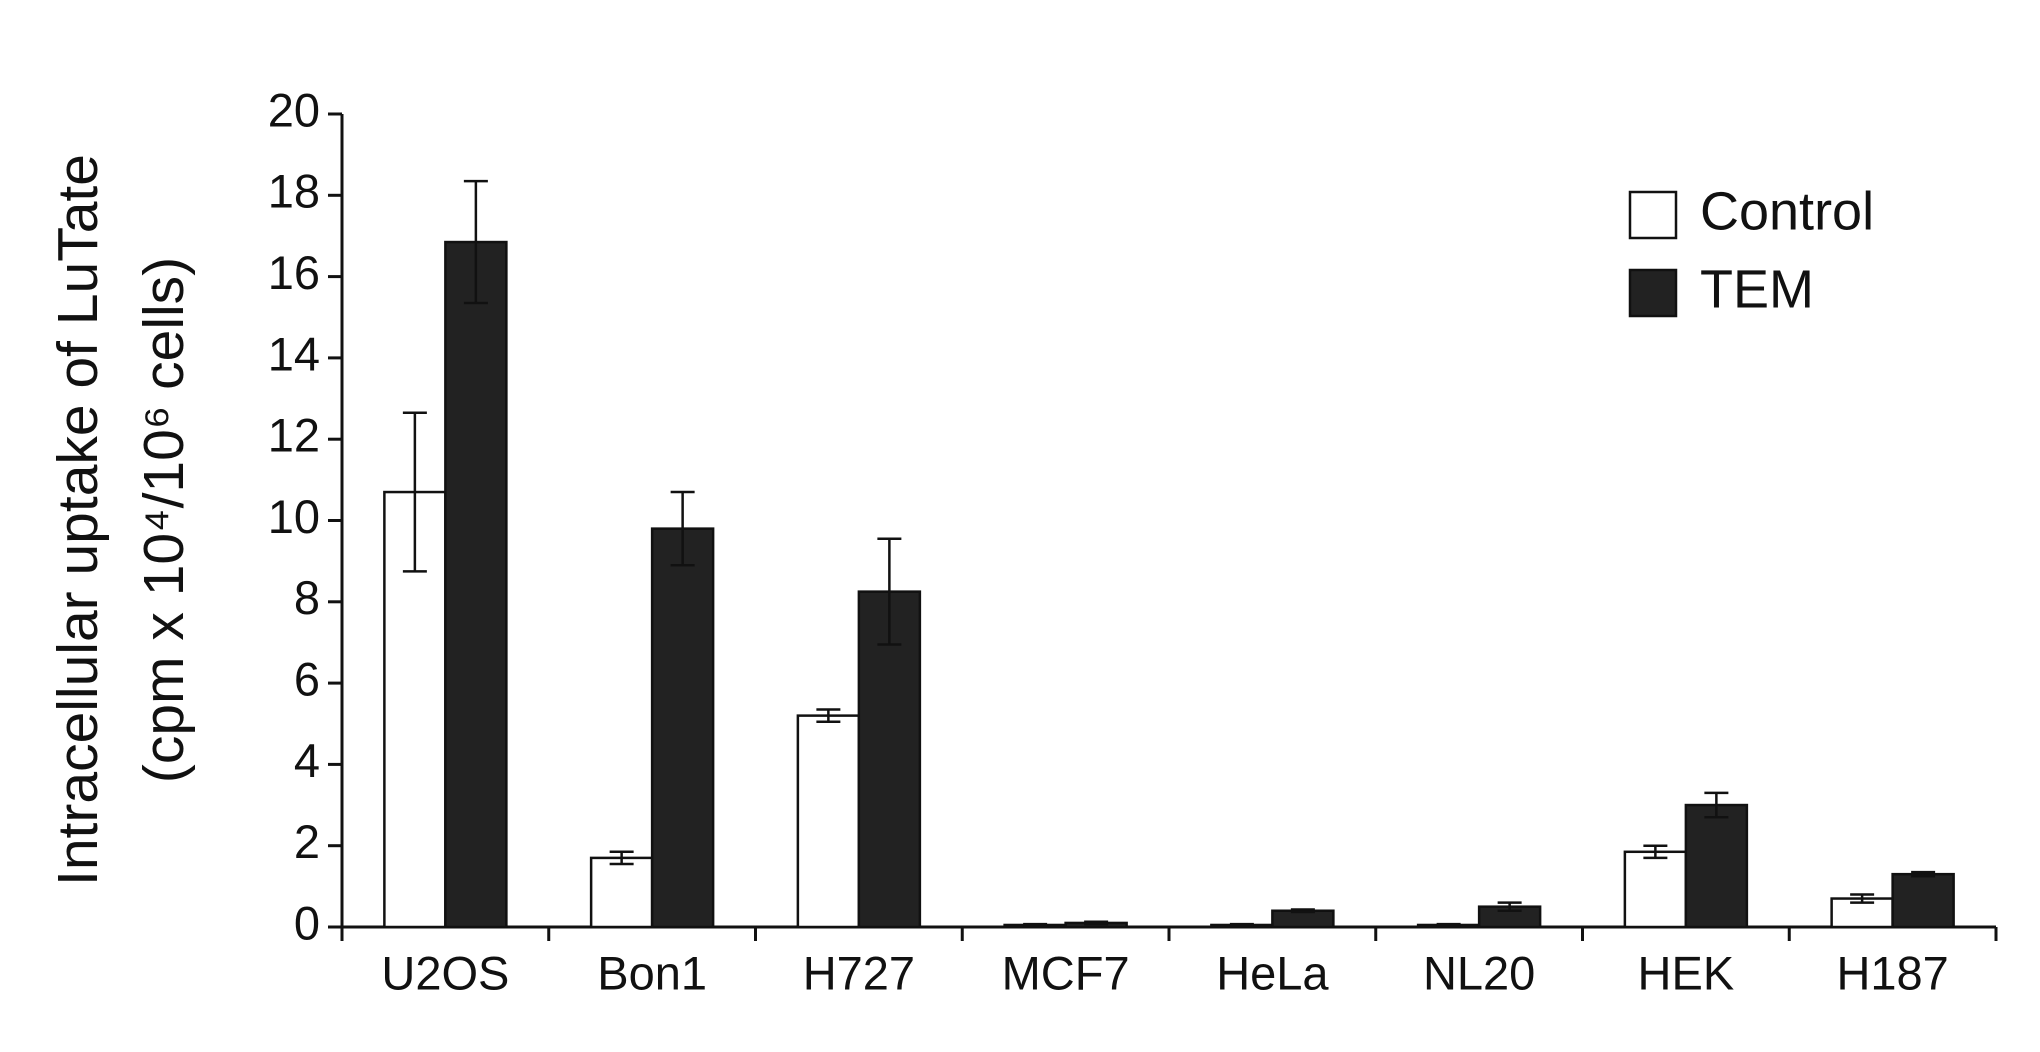 This screenshot has height=1052, width=2040. I want to click on legend-label: Control, so click(1787, 211).